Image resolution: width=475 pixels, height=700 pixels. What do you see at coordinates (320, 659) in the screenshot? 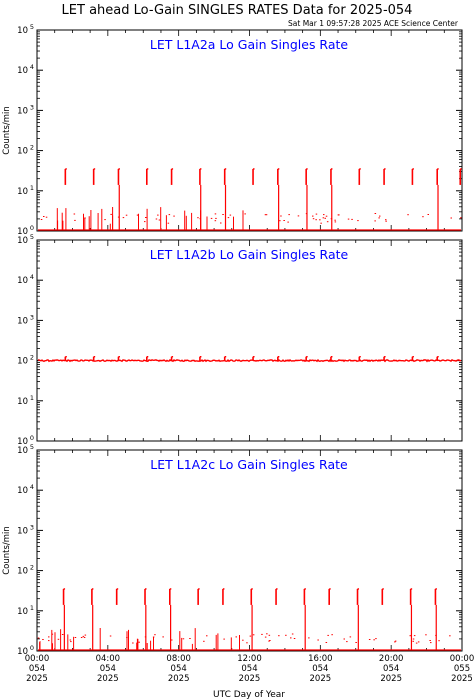
I see `x-tick-time: 16:00` at bounding box center [320, 659].